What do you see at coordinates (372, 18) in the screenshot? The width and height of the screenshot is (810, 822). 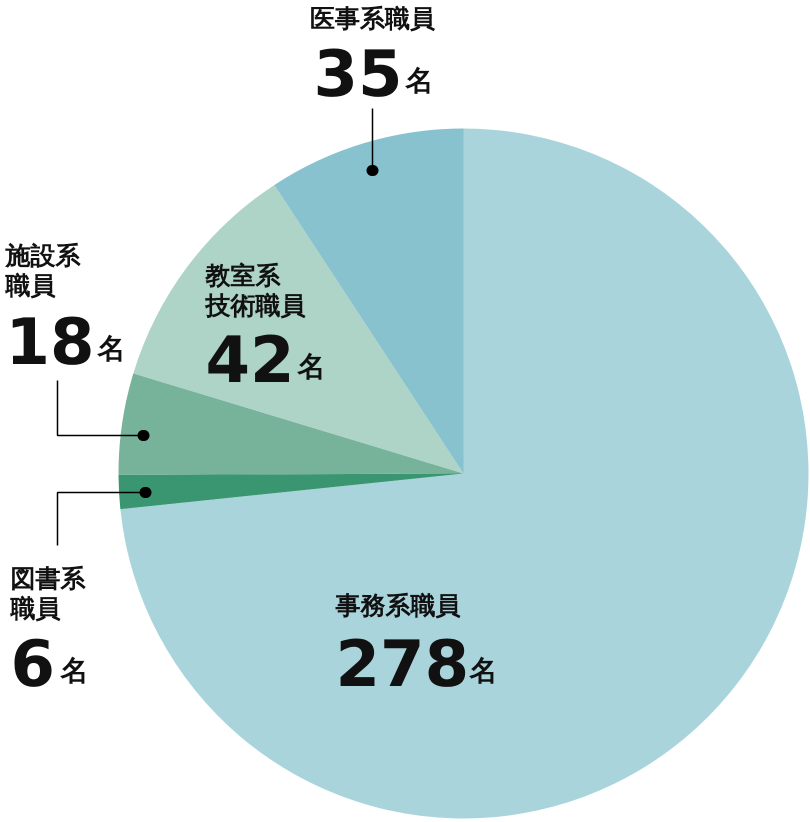 I see `slice-label: 医事系職員` at bounding box center [372, 18].